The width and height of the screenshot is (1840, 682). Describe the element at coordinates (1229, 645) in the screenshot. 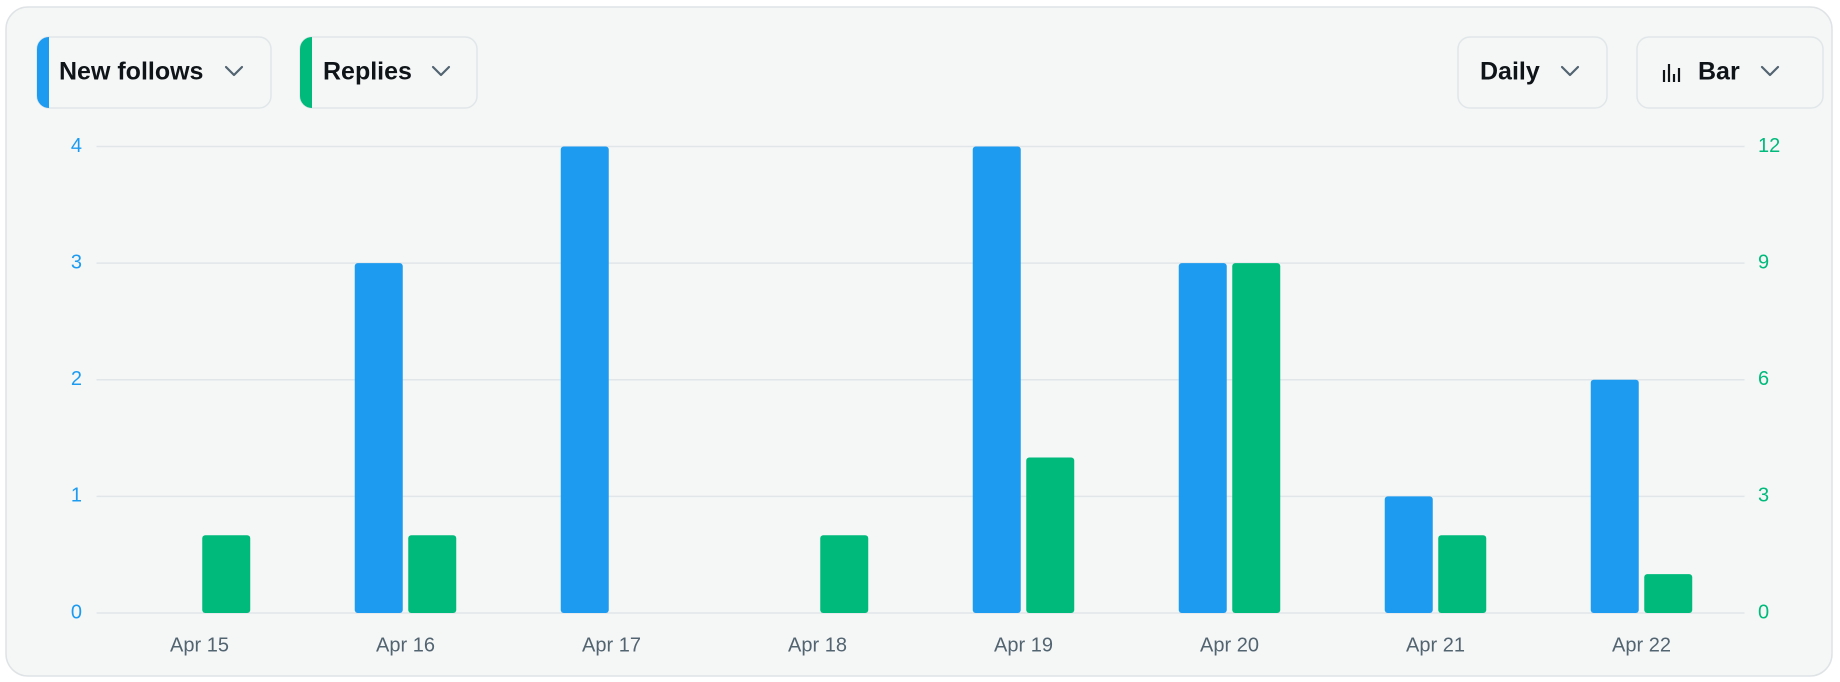

I see `x-tick-label: Apr 20` at that location.